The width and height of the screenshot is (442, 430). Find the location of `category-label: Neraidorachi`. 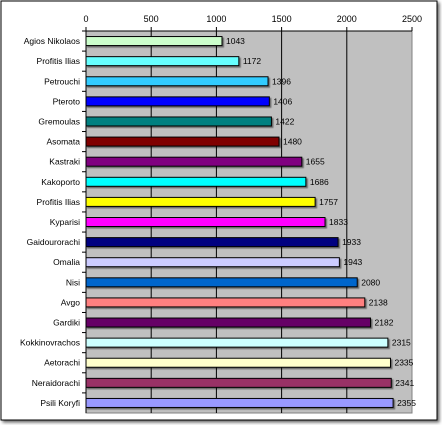

category-label: Neraidorachi is located at coordinates (56, 383).